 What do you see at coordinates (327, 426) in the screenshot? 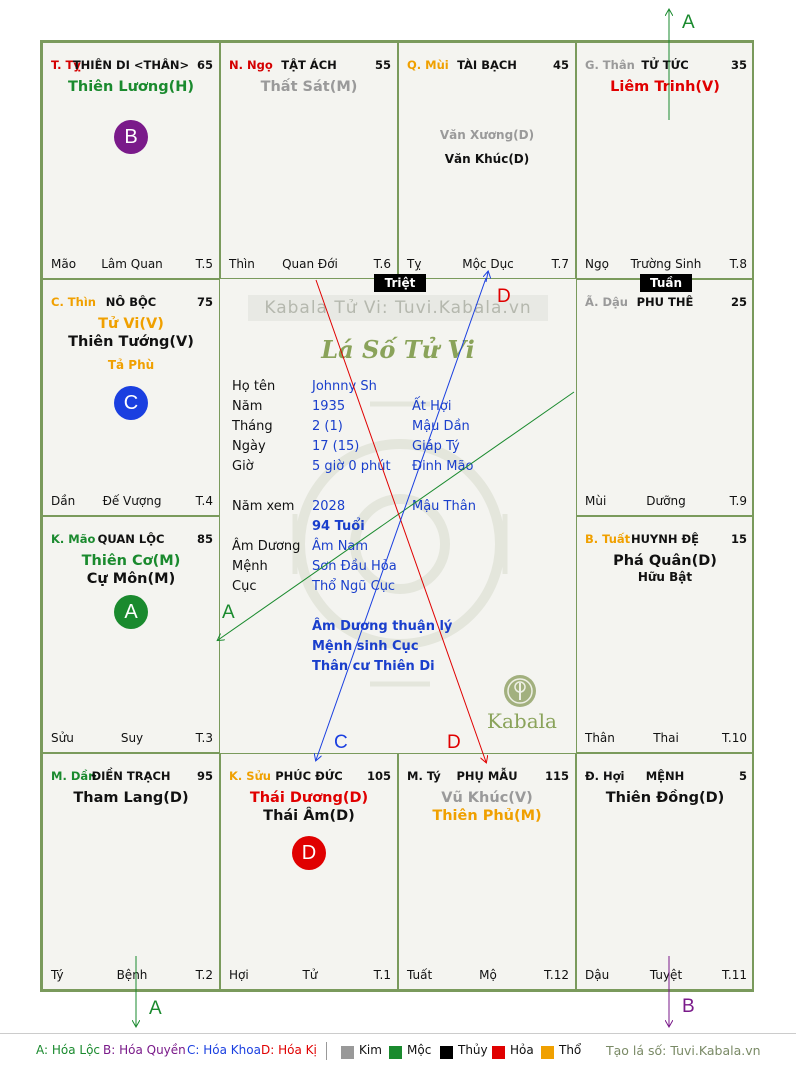
I see `month-value: 2 (1)` at bounding box center [327, 426].